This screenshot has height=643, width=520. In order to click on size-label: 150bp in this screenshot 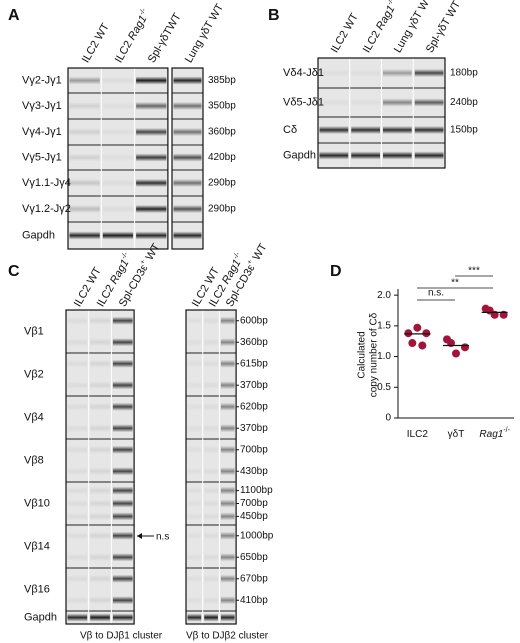, I will do `click(464, 130)`.